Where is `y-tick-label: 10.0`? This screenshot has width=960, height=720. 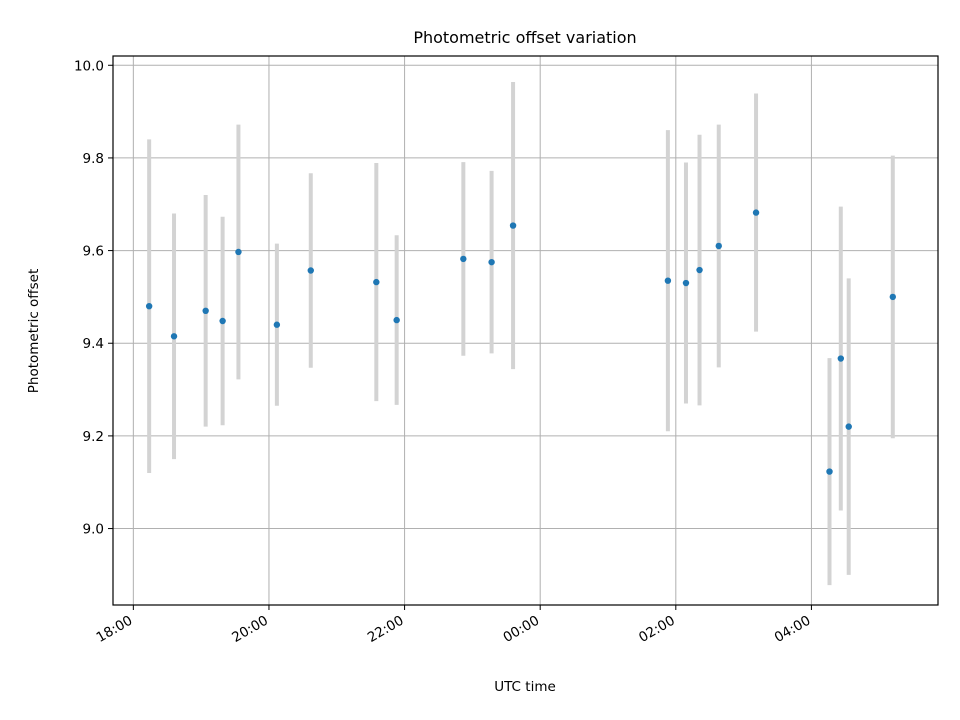
y-tick-label: 10.0 is located at coordinates (89, 66).